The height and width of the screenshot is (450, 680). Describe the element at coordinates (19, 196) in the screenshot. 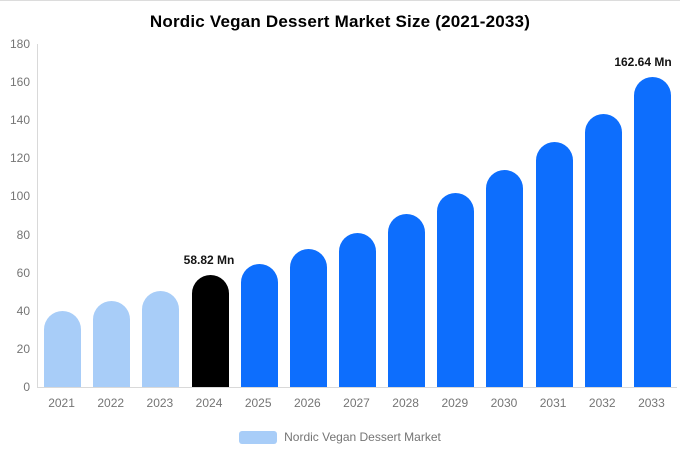

I see `y-tick-label: 100` at that location.